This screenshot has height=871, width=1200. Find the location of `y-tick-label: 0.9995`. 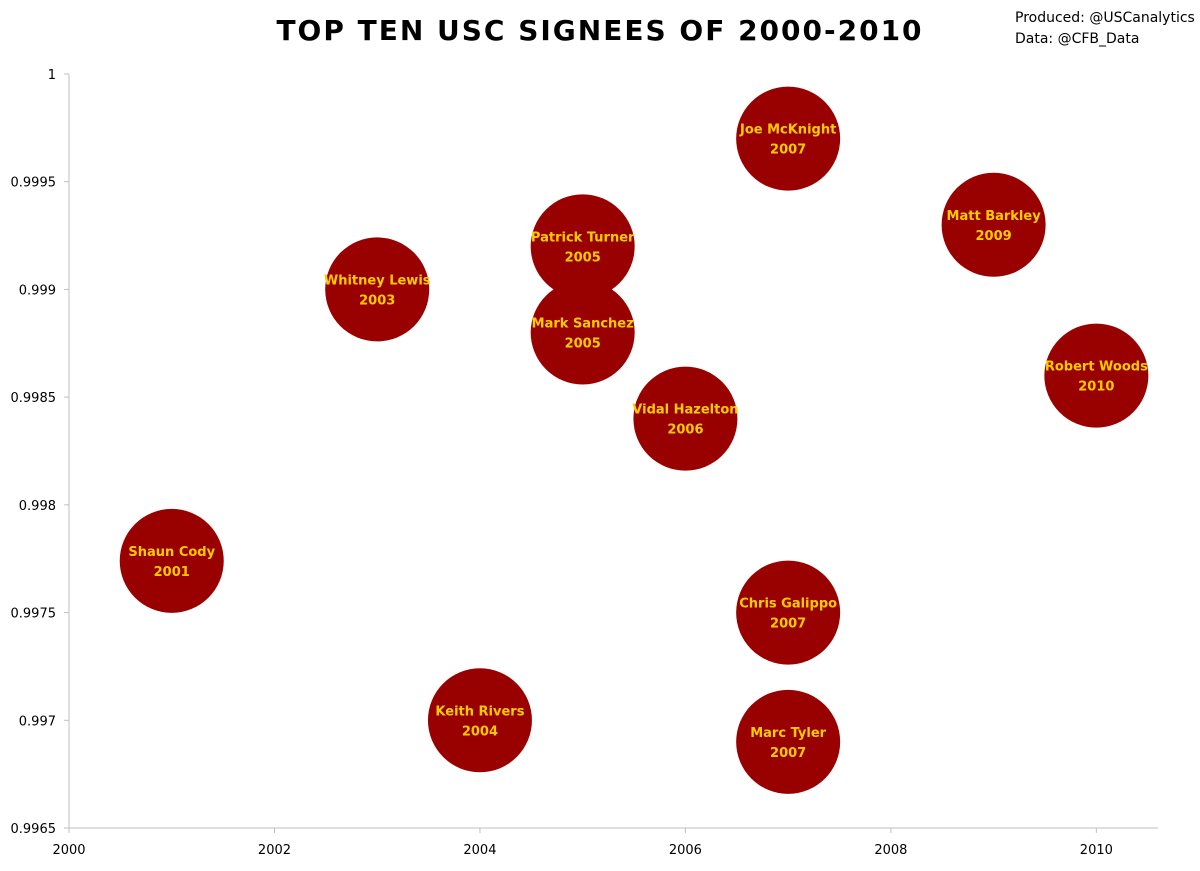

y-tick-label: 0.9995 is located at coordinates (34, 183).